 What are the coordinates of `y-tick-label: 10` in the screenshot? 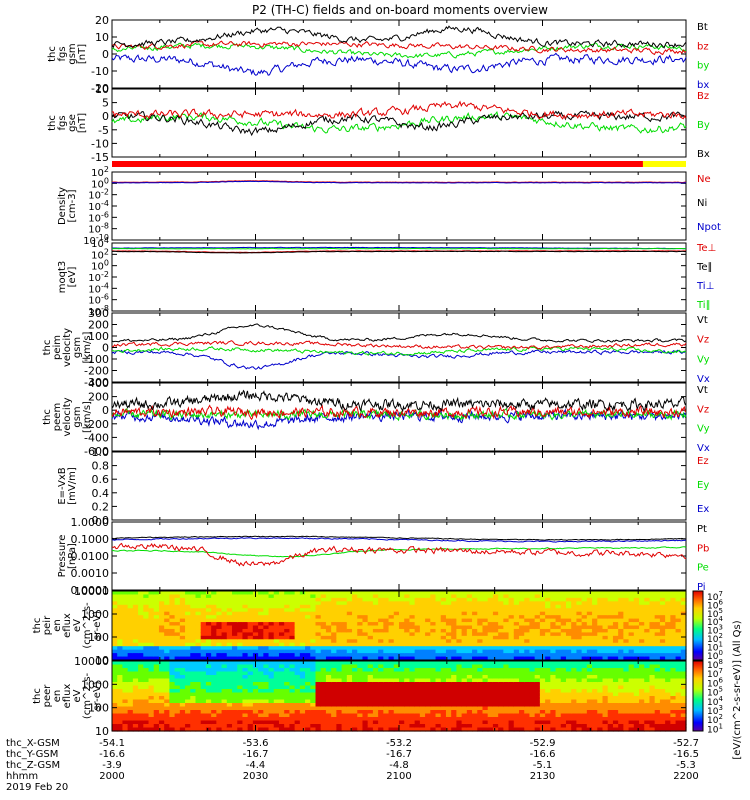 It's located at (102, 731).